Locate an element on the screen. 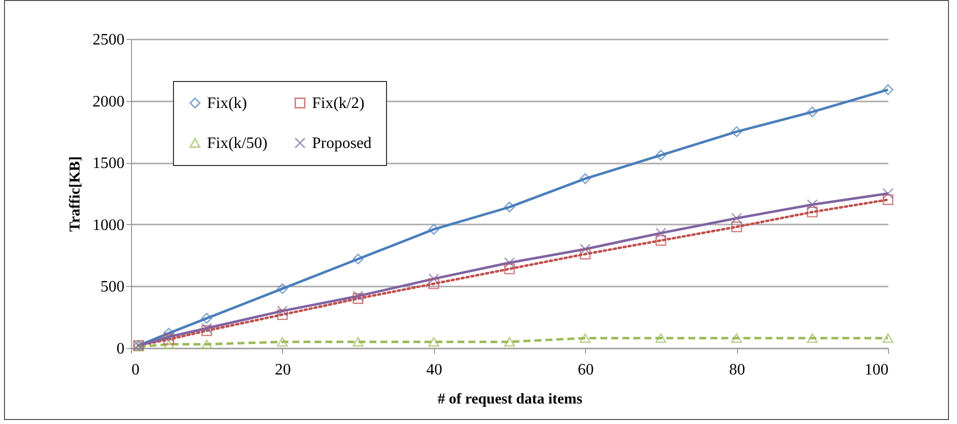  x-tick-label: 60 is located at coordinates (586, 370).